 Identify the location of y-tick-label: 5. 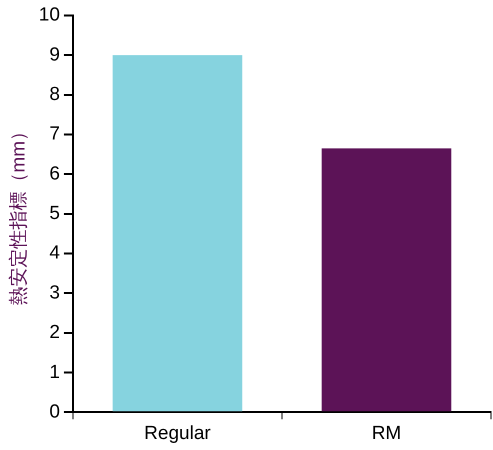
(54, 213).